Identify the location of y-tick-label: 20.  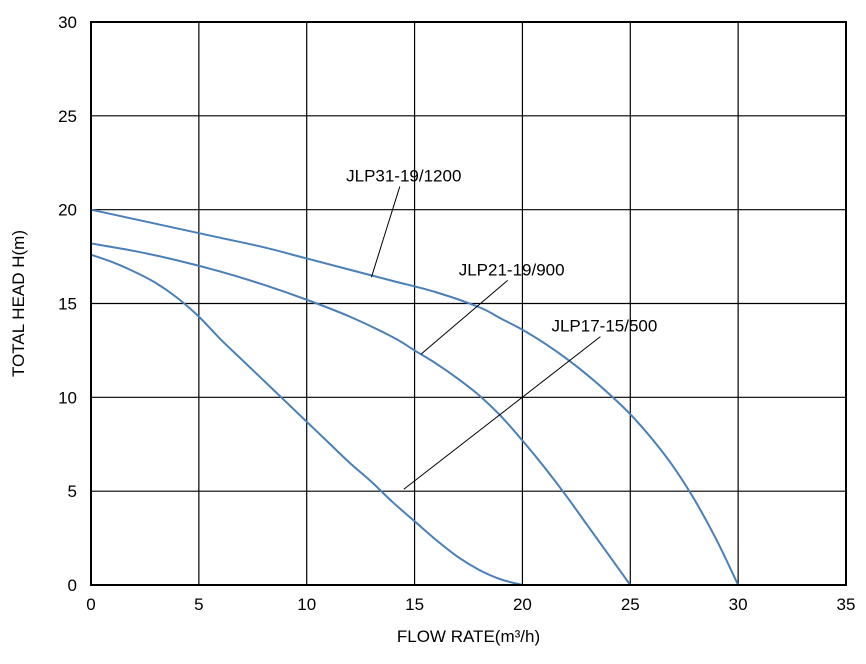
(67, 210).